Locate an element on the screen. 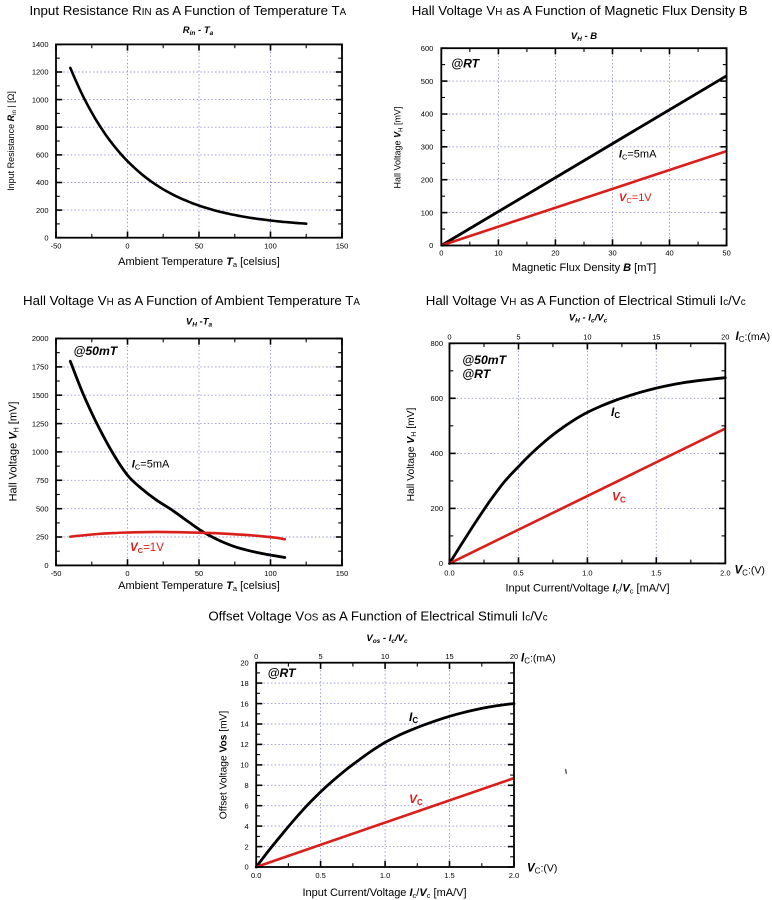  svg-text: 6 is located at coordinates (247, 805).